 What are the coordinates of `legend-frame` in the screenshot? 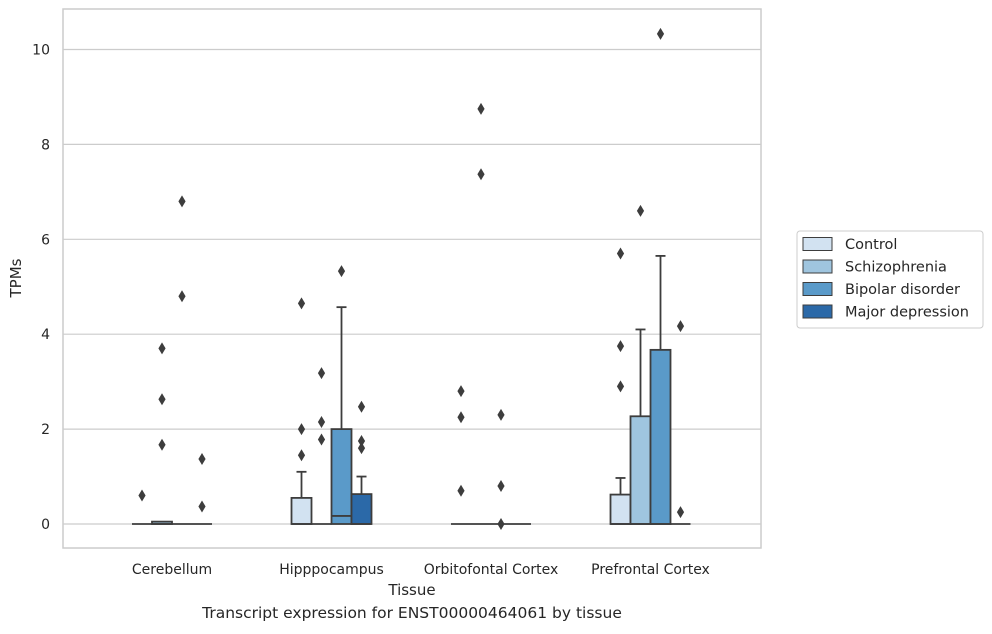 It's located at (890, 279).